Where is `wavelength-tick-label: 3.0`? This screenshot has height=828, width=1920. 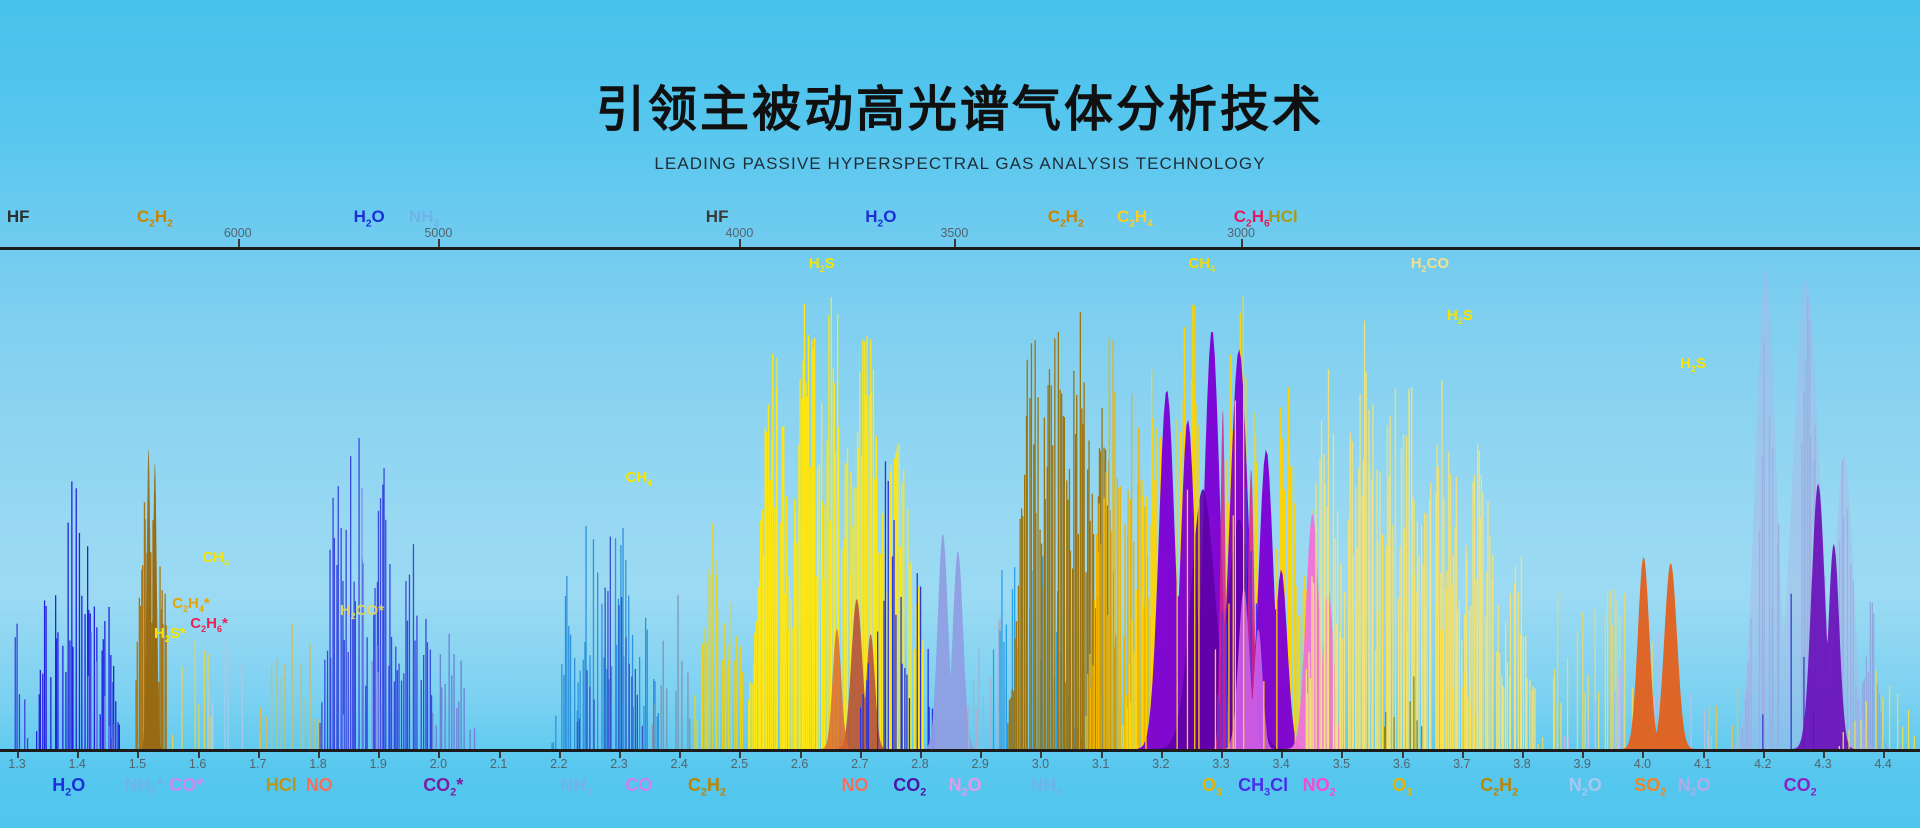 wavelength-tick-label: 3.0 is located at coordinates (1040, 764).